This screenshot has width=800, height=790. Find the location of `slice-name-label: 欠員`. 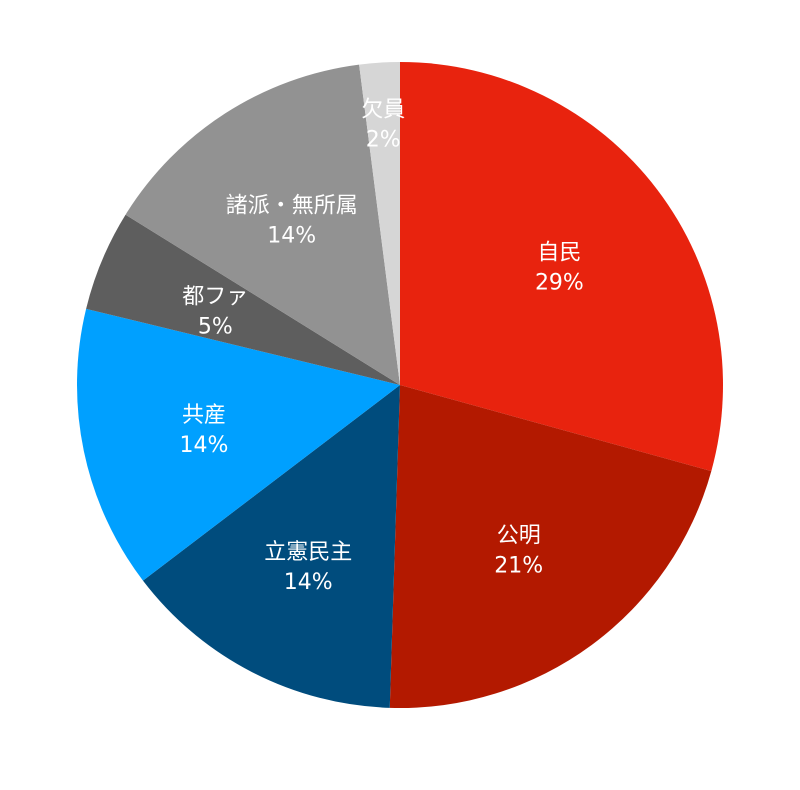

slice-name-label: 欠員 is located at coordinates (383, 110).